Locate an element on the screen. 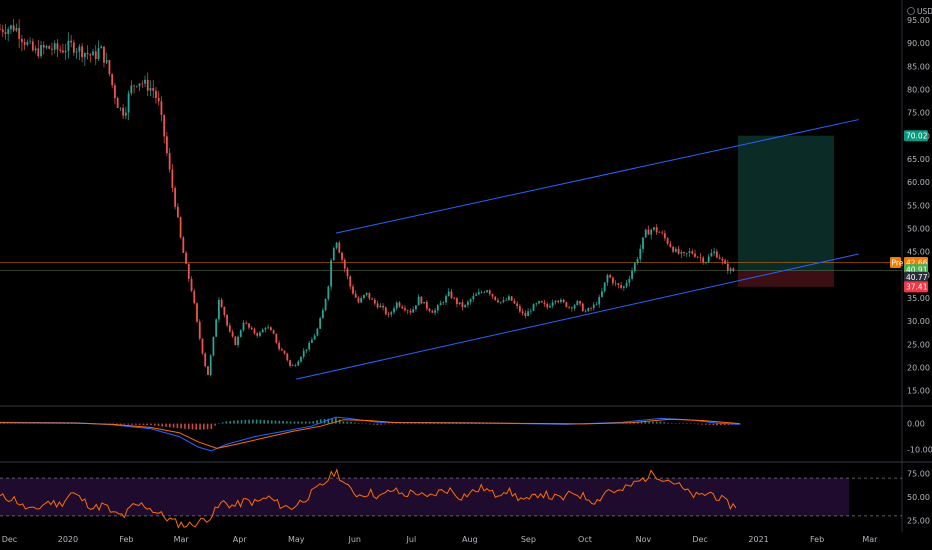 This screenshot has width=932, height=550. currency-label: USD is located at coordinates (919, 11).